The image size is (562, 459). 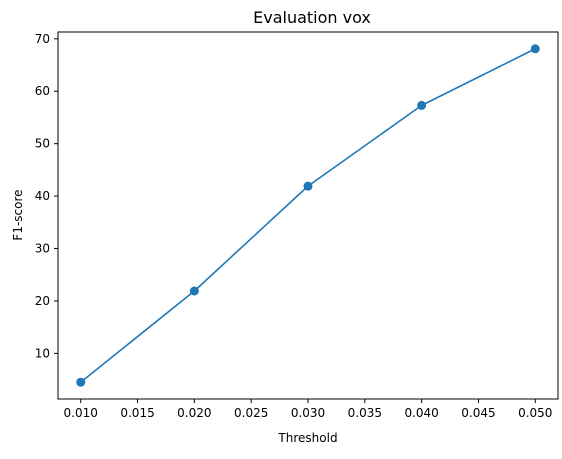 I want to click on y-tick-label: 10, so click(x=42, y=353).